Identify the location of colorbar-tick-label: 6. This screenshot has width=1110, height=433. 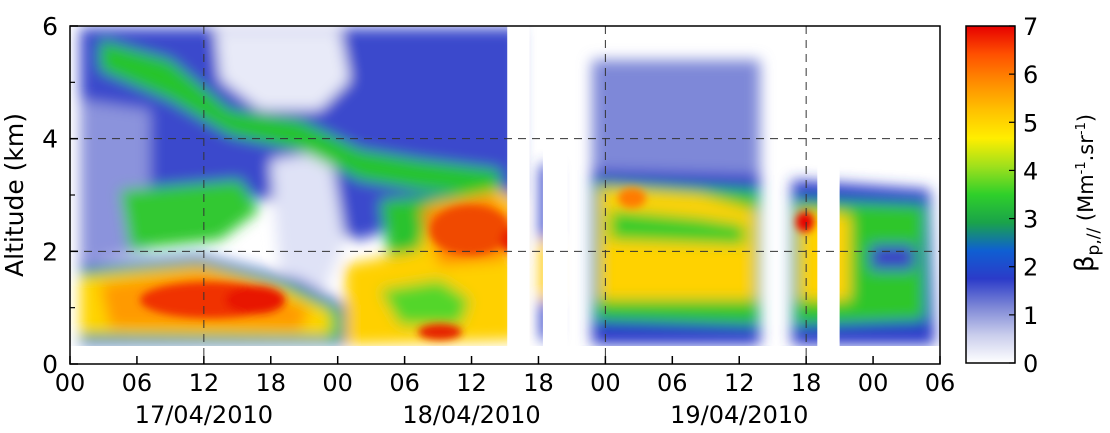
(1030, 75).